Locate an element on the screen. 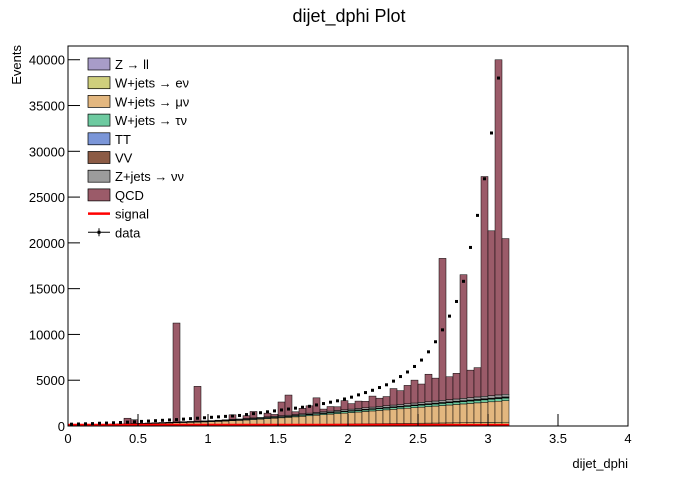  x-axis-label: dijet_dphi is located at coordinates (600, 463).